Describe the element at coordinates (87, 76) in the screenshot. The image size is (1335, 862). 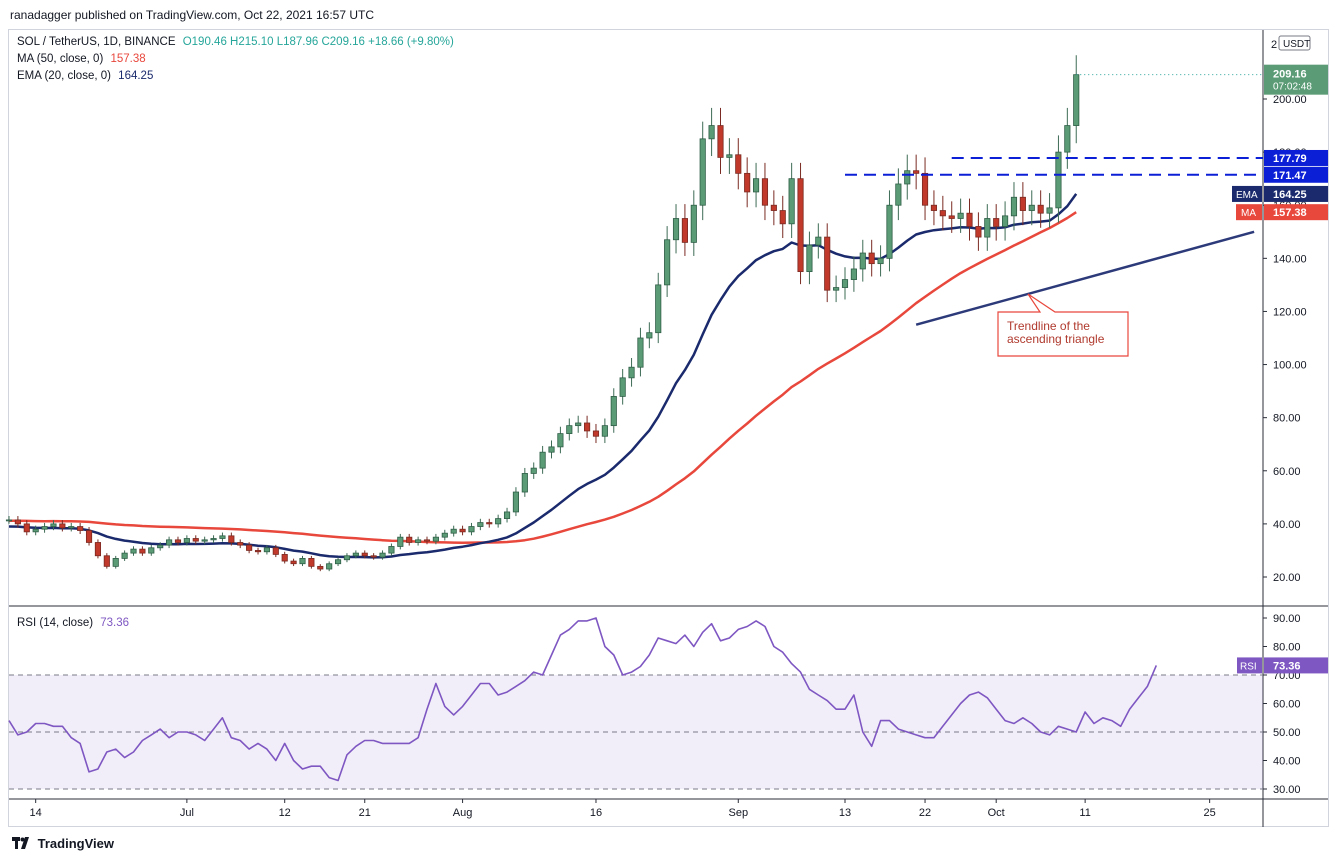
I see `ema-legend: EMA (20, close, 0) 164.25` at that location.